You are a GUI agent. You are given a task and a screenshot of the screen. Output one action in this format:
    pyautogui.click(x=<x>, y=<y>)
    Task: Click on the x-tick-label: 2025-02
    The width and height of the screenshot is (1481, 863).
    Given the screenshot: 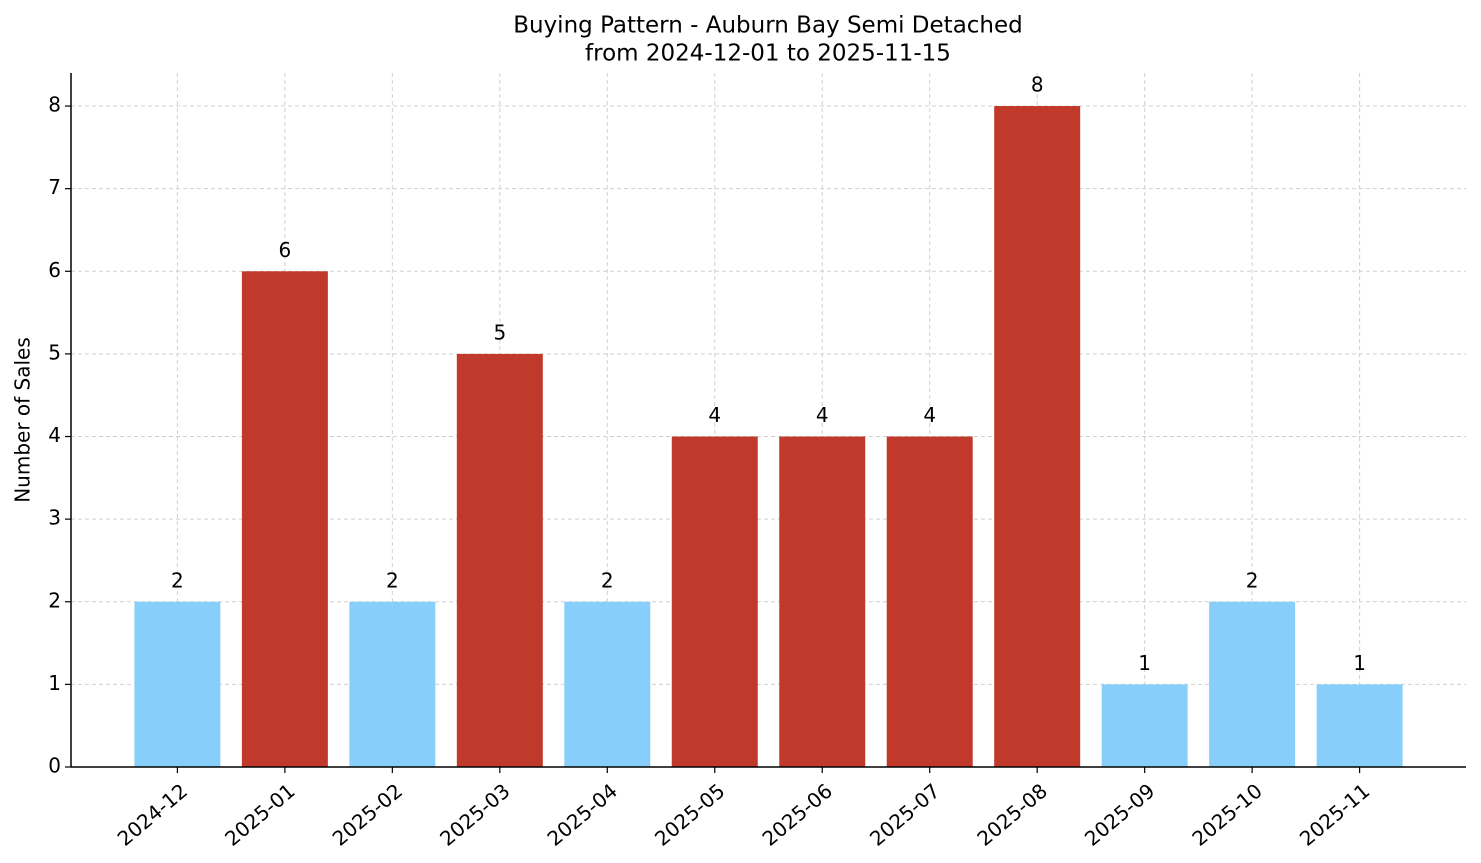 What is the action you would take?
    pyautogui.click(x=367, y=815)
    